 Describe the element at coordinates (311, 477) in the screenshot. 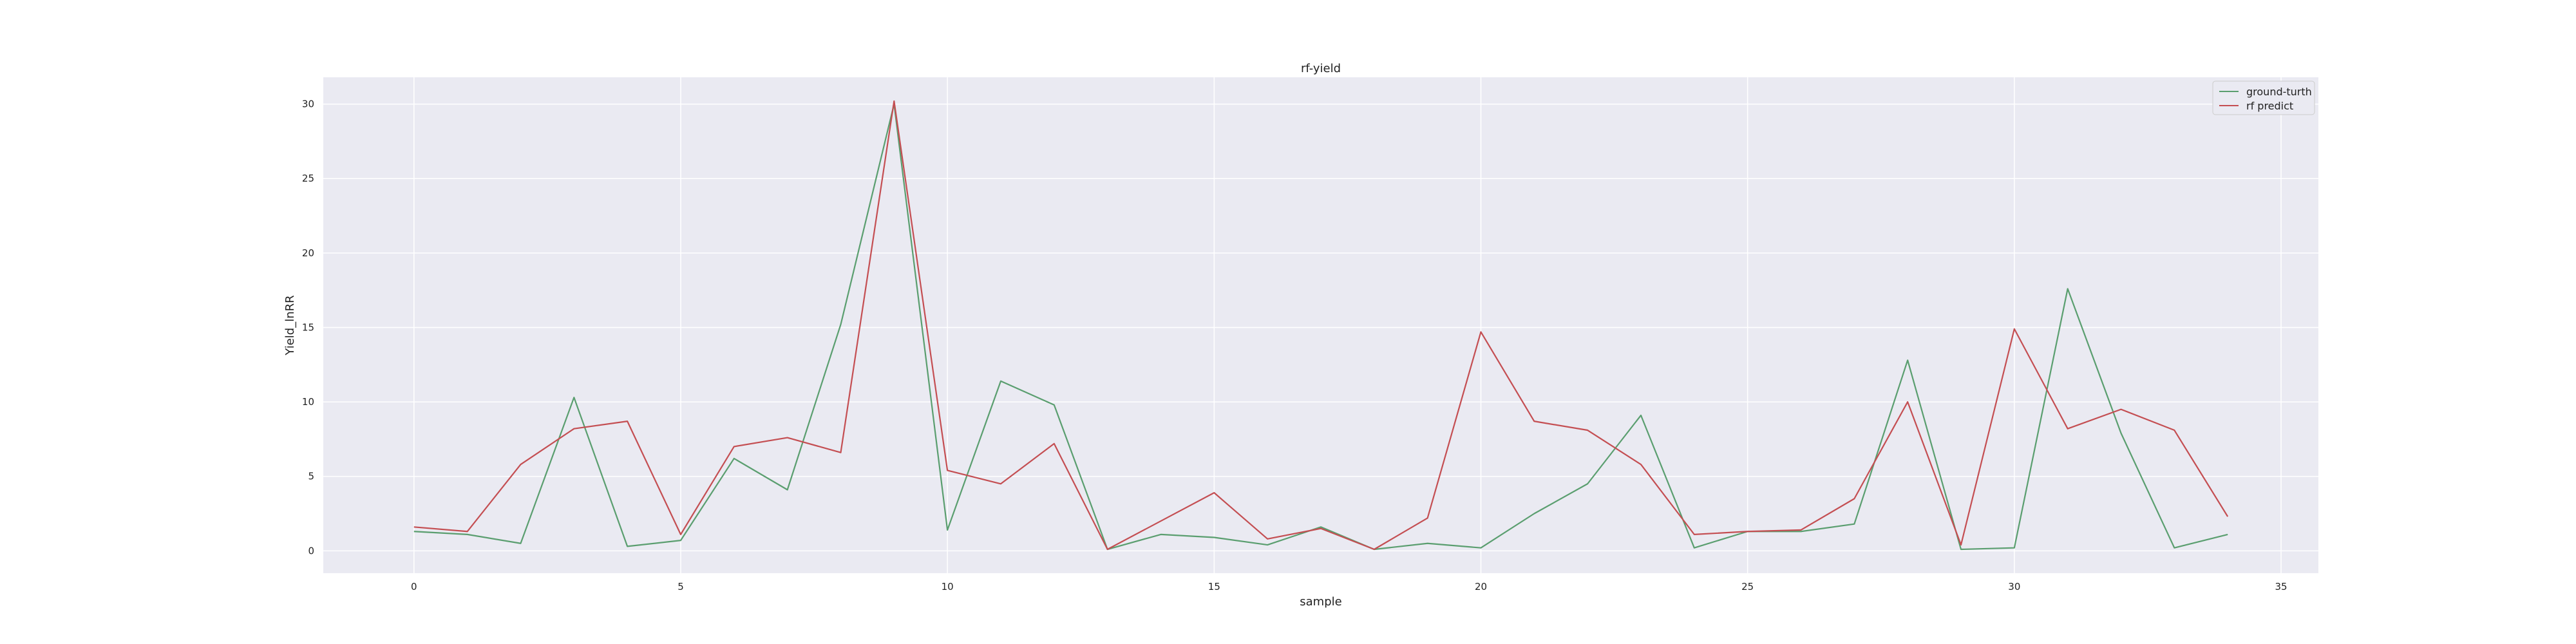

I see `y-tick-label: 5` at that location.